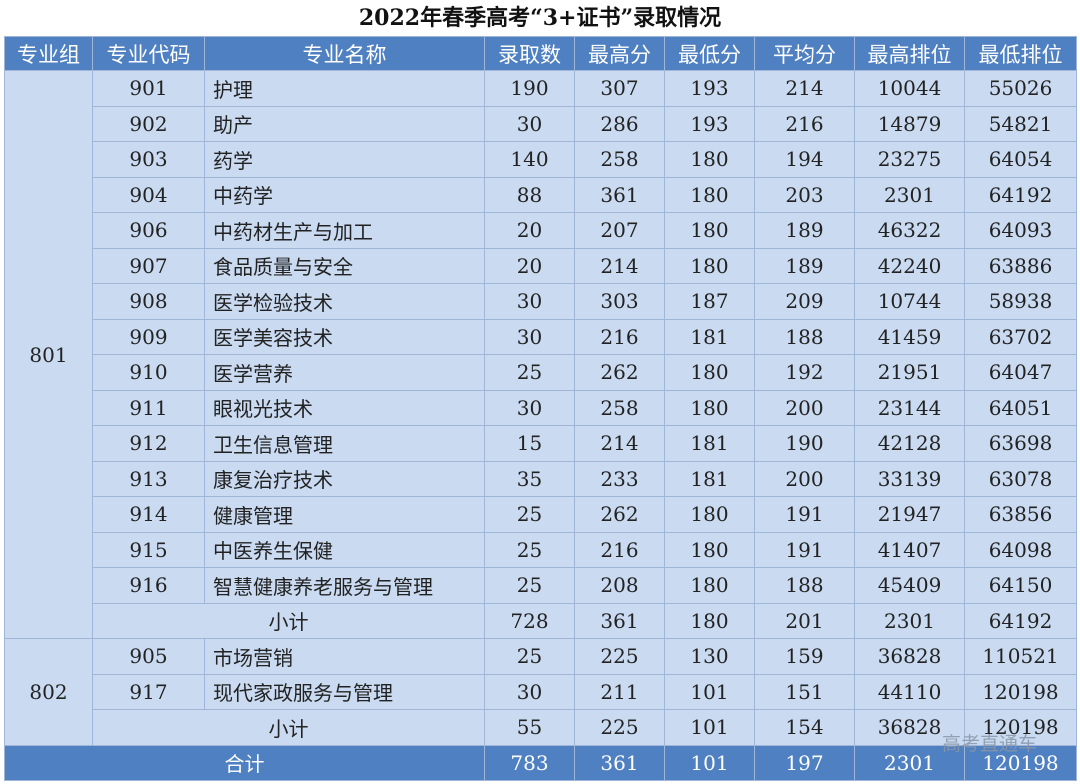 The width and height of the screenshot is (1080, 784). What do you see at coordinates (804, 691) in the screenshot?
I see `avg-cell: 151` at bounding box center [804, 691].